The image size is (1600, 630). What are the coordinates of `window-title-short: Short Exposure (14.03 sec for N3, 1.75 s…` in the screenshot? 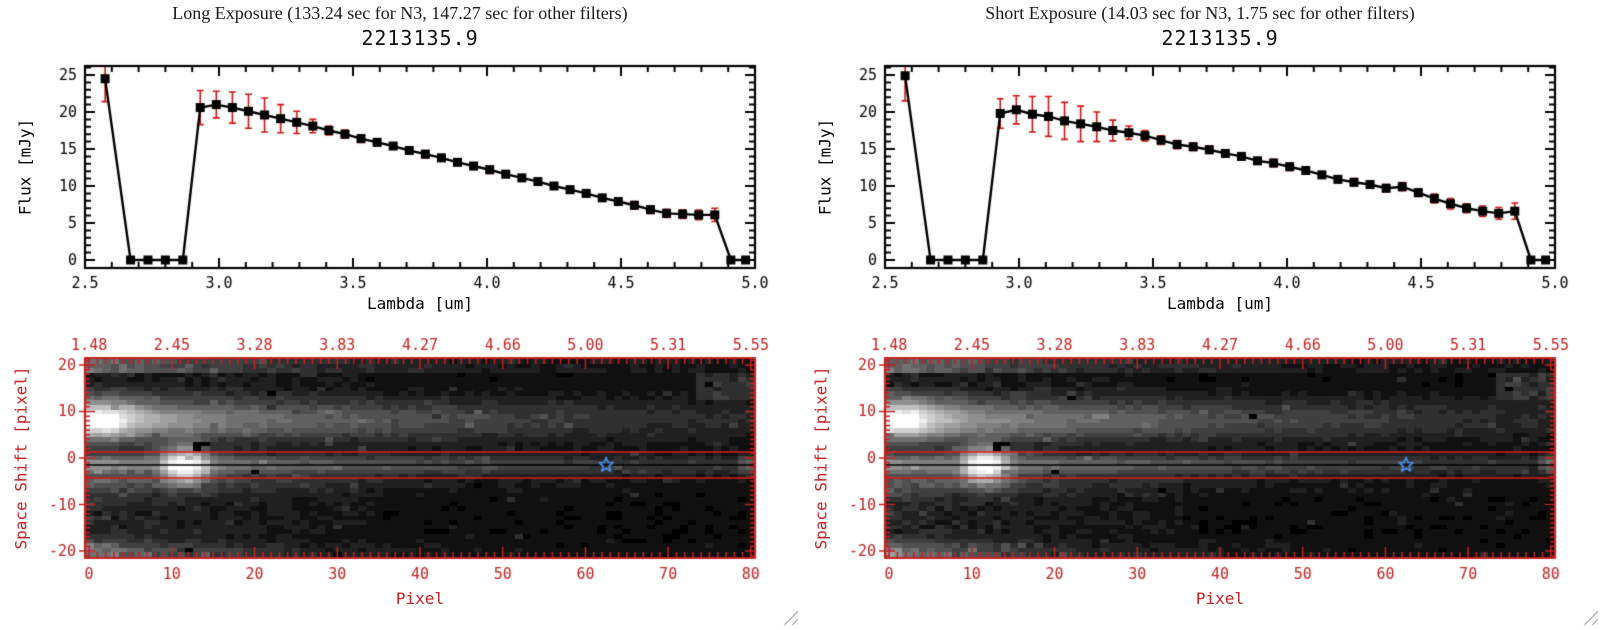 It's located at (1200, 13).